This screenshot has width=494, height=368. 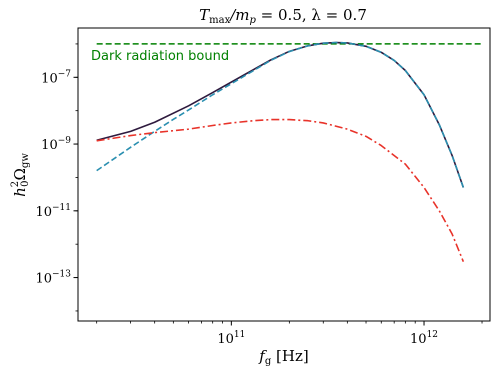 What do you see at coordinates (65, 141) in the screenshot?
I see `y-tick-exp: −9` at bounding box center [65, 141].